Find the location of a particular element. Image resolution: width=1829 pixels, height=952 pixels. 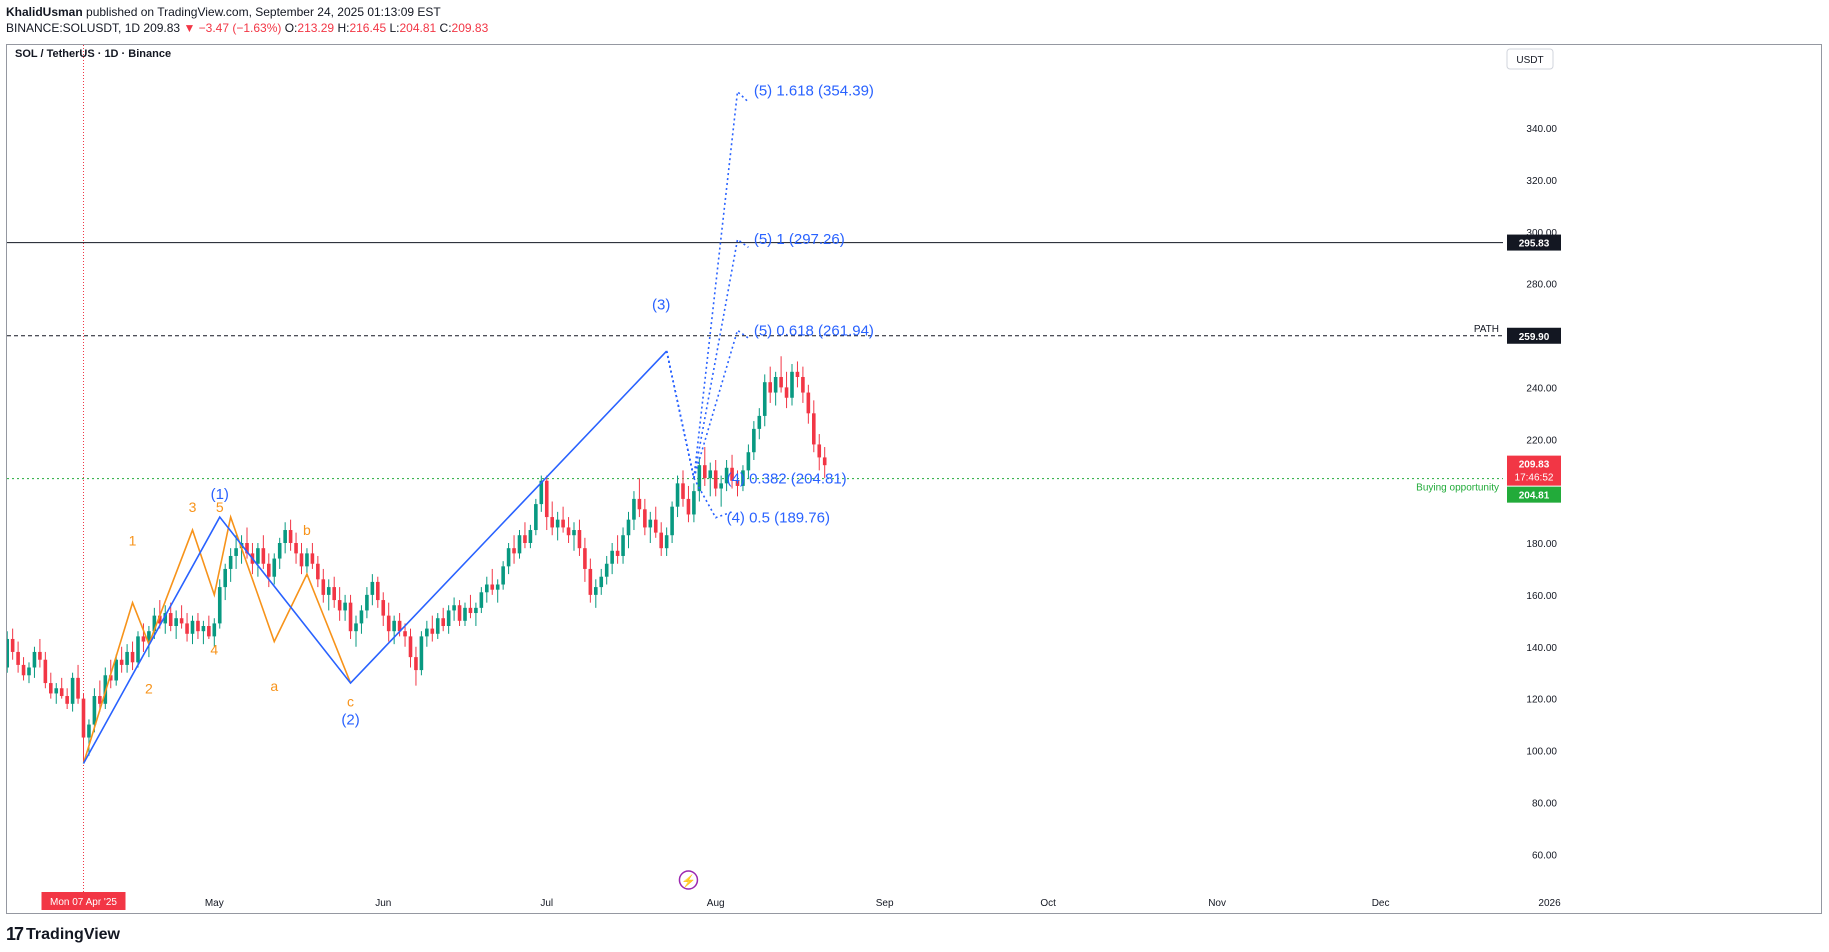

open-label: O: is located at coordinates (291, 28).